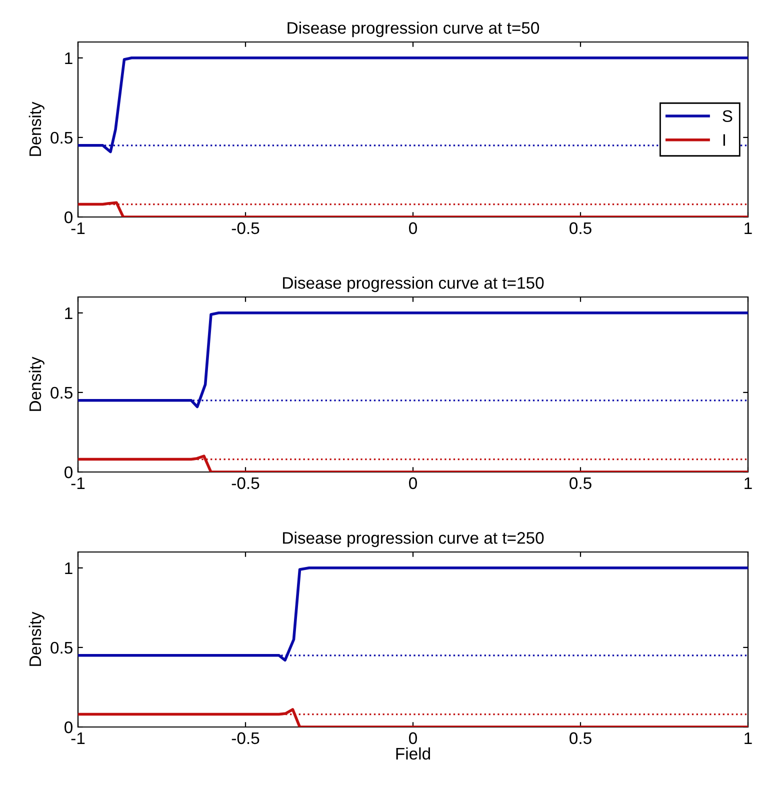 The width and height of the screenshot is (761, 785). Describe the element at coordinates (413, 540) in the screenshot. I see `chart-title: Disease progression curve at t=250` at that location.